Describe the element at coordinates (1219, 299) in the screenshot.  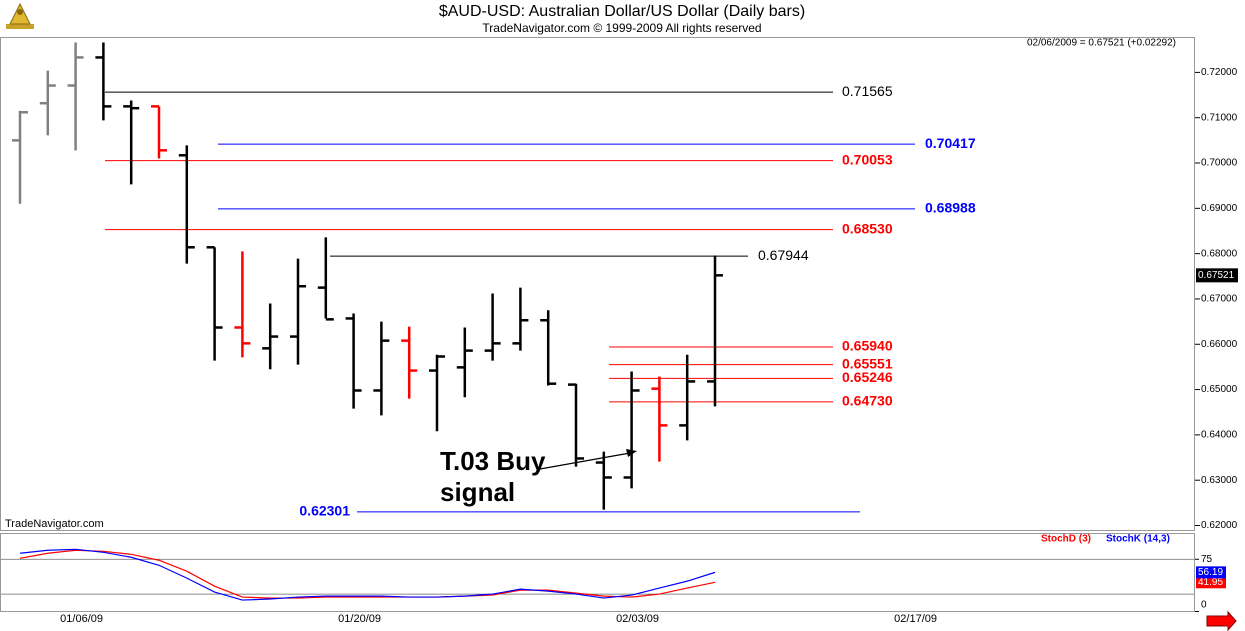
I see `y-tick-label: 0.67000` at that location.